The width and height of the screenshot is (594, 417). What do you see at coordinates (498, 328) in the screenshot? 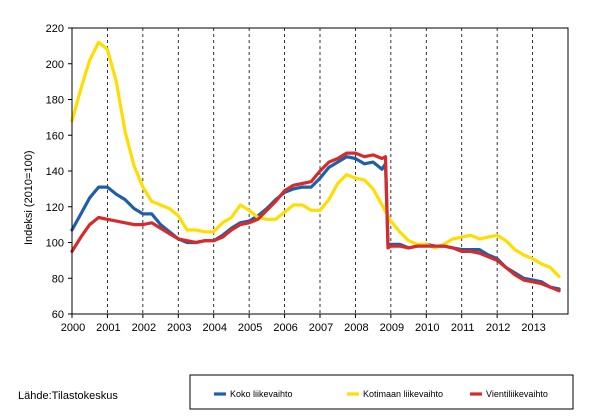
I see `x-tick-label-2012: 2012` at bounding box center [498, 328].